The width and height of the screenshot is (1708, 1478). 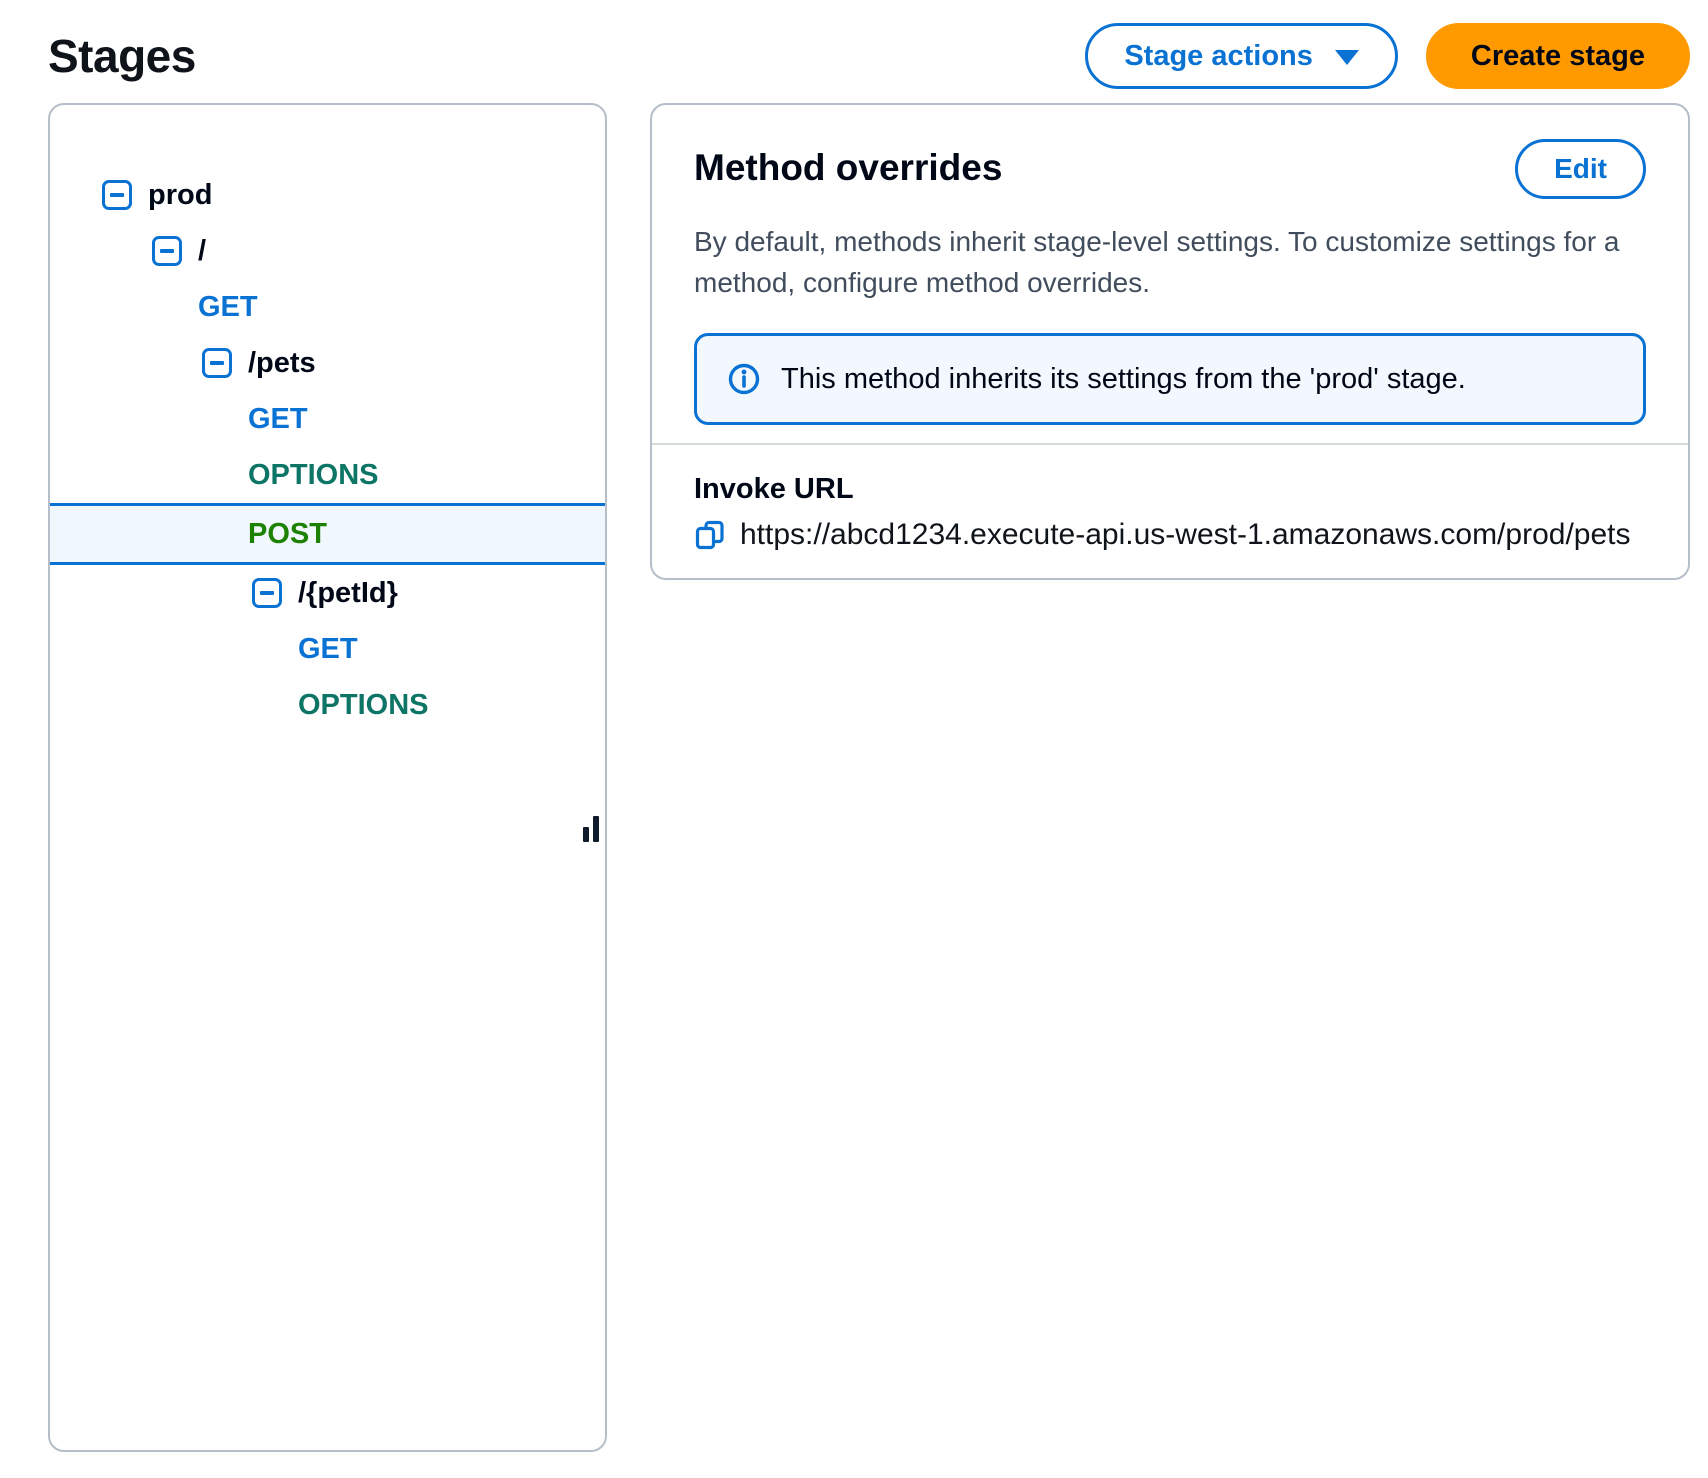 What do you see at coordinates (122, 56) in the screenshot?
I see `page-title: Stages` at bounding box center [122, 56].